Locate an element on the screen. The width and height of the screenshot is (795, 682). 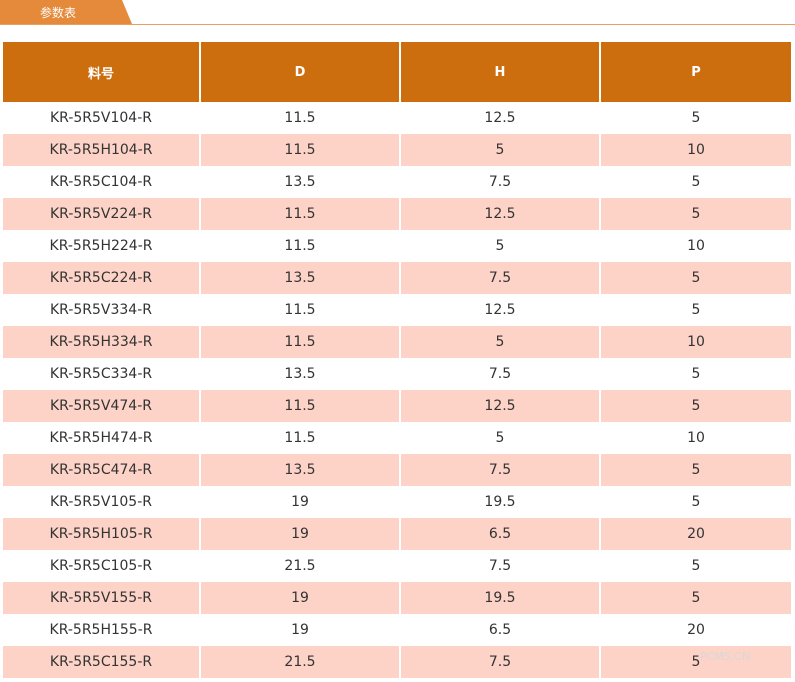
table-cell: KR-5R5H155-R is located at coordinates (101, 630).